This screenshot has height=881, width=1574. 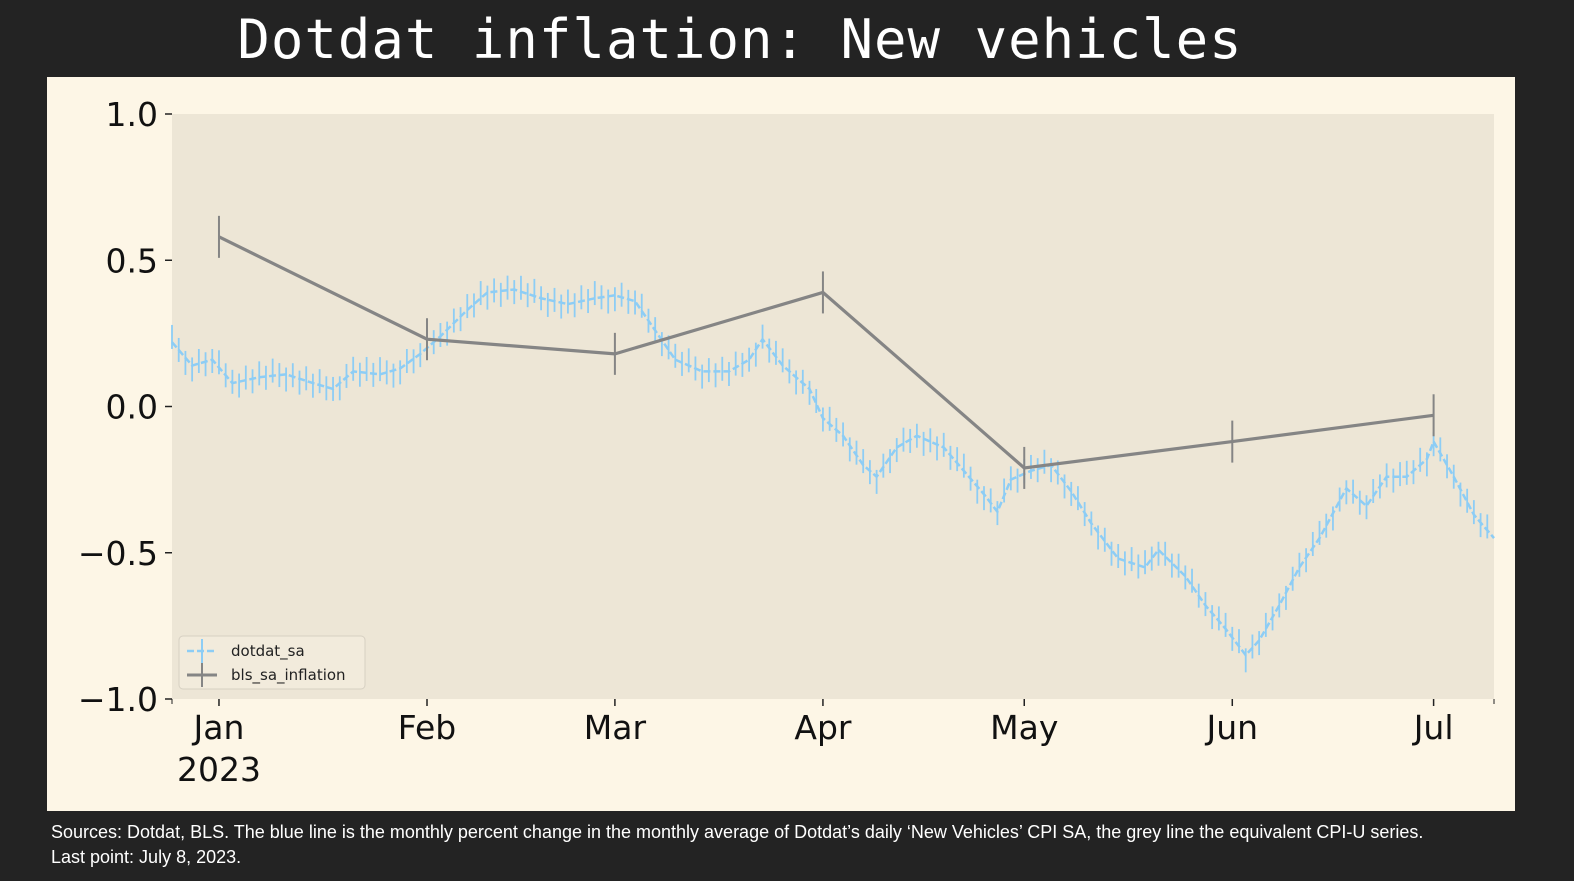 I want to click on x-tick-label: Apr, so click(x=823, y=727).